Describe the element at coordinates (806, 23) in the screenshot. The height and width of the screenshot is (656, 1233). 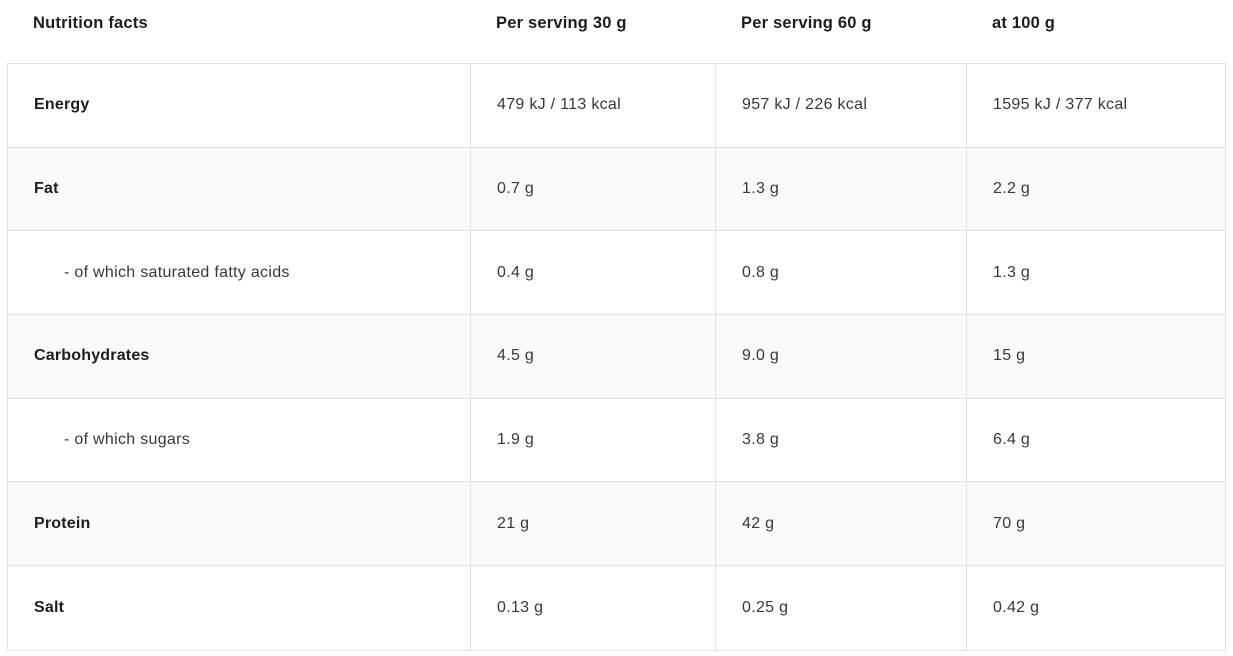
I see `column-header-per-serving-60g: Per serving 60 g` at that location.